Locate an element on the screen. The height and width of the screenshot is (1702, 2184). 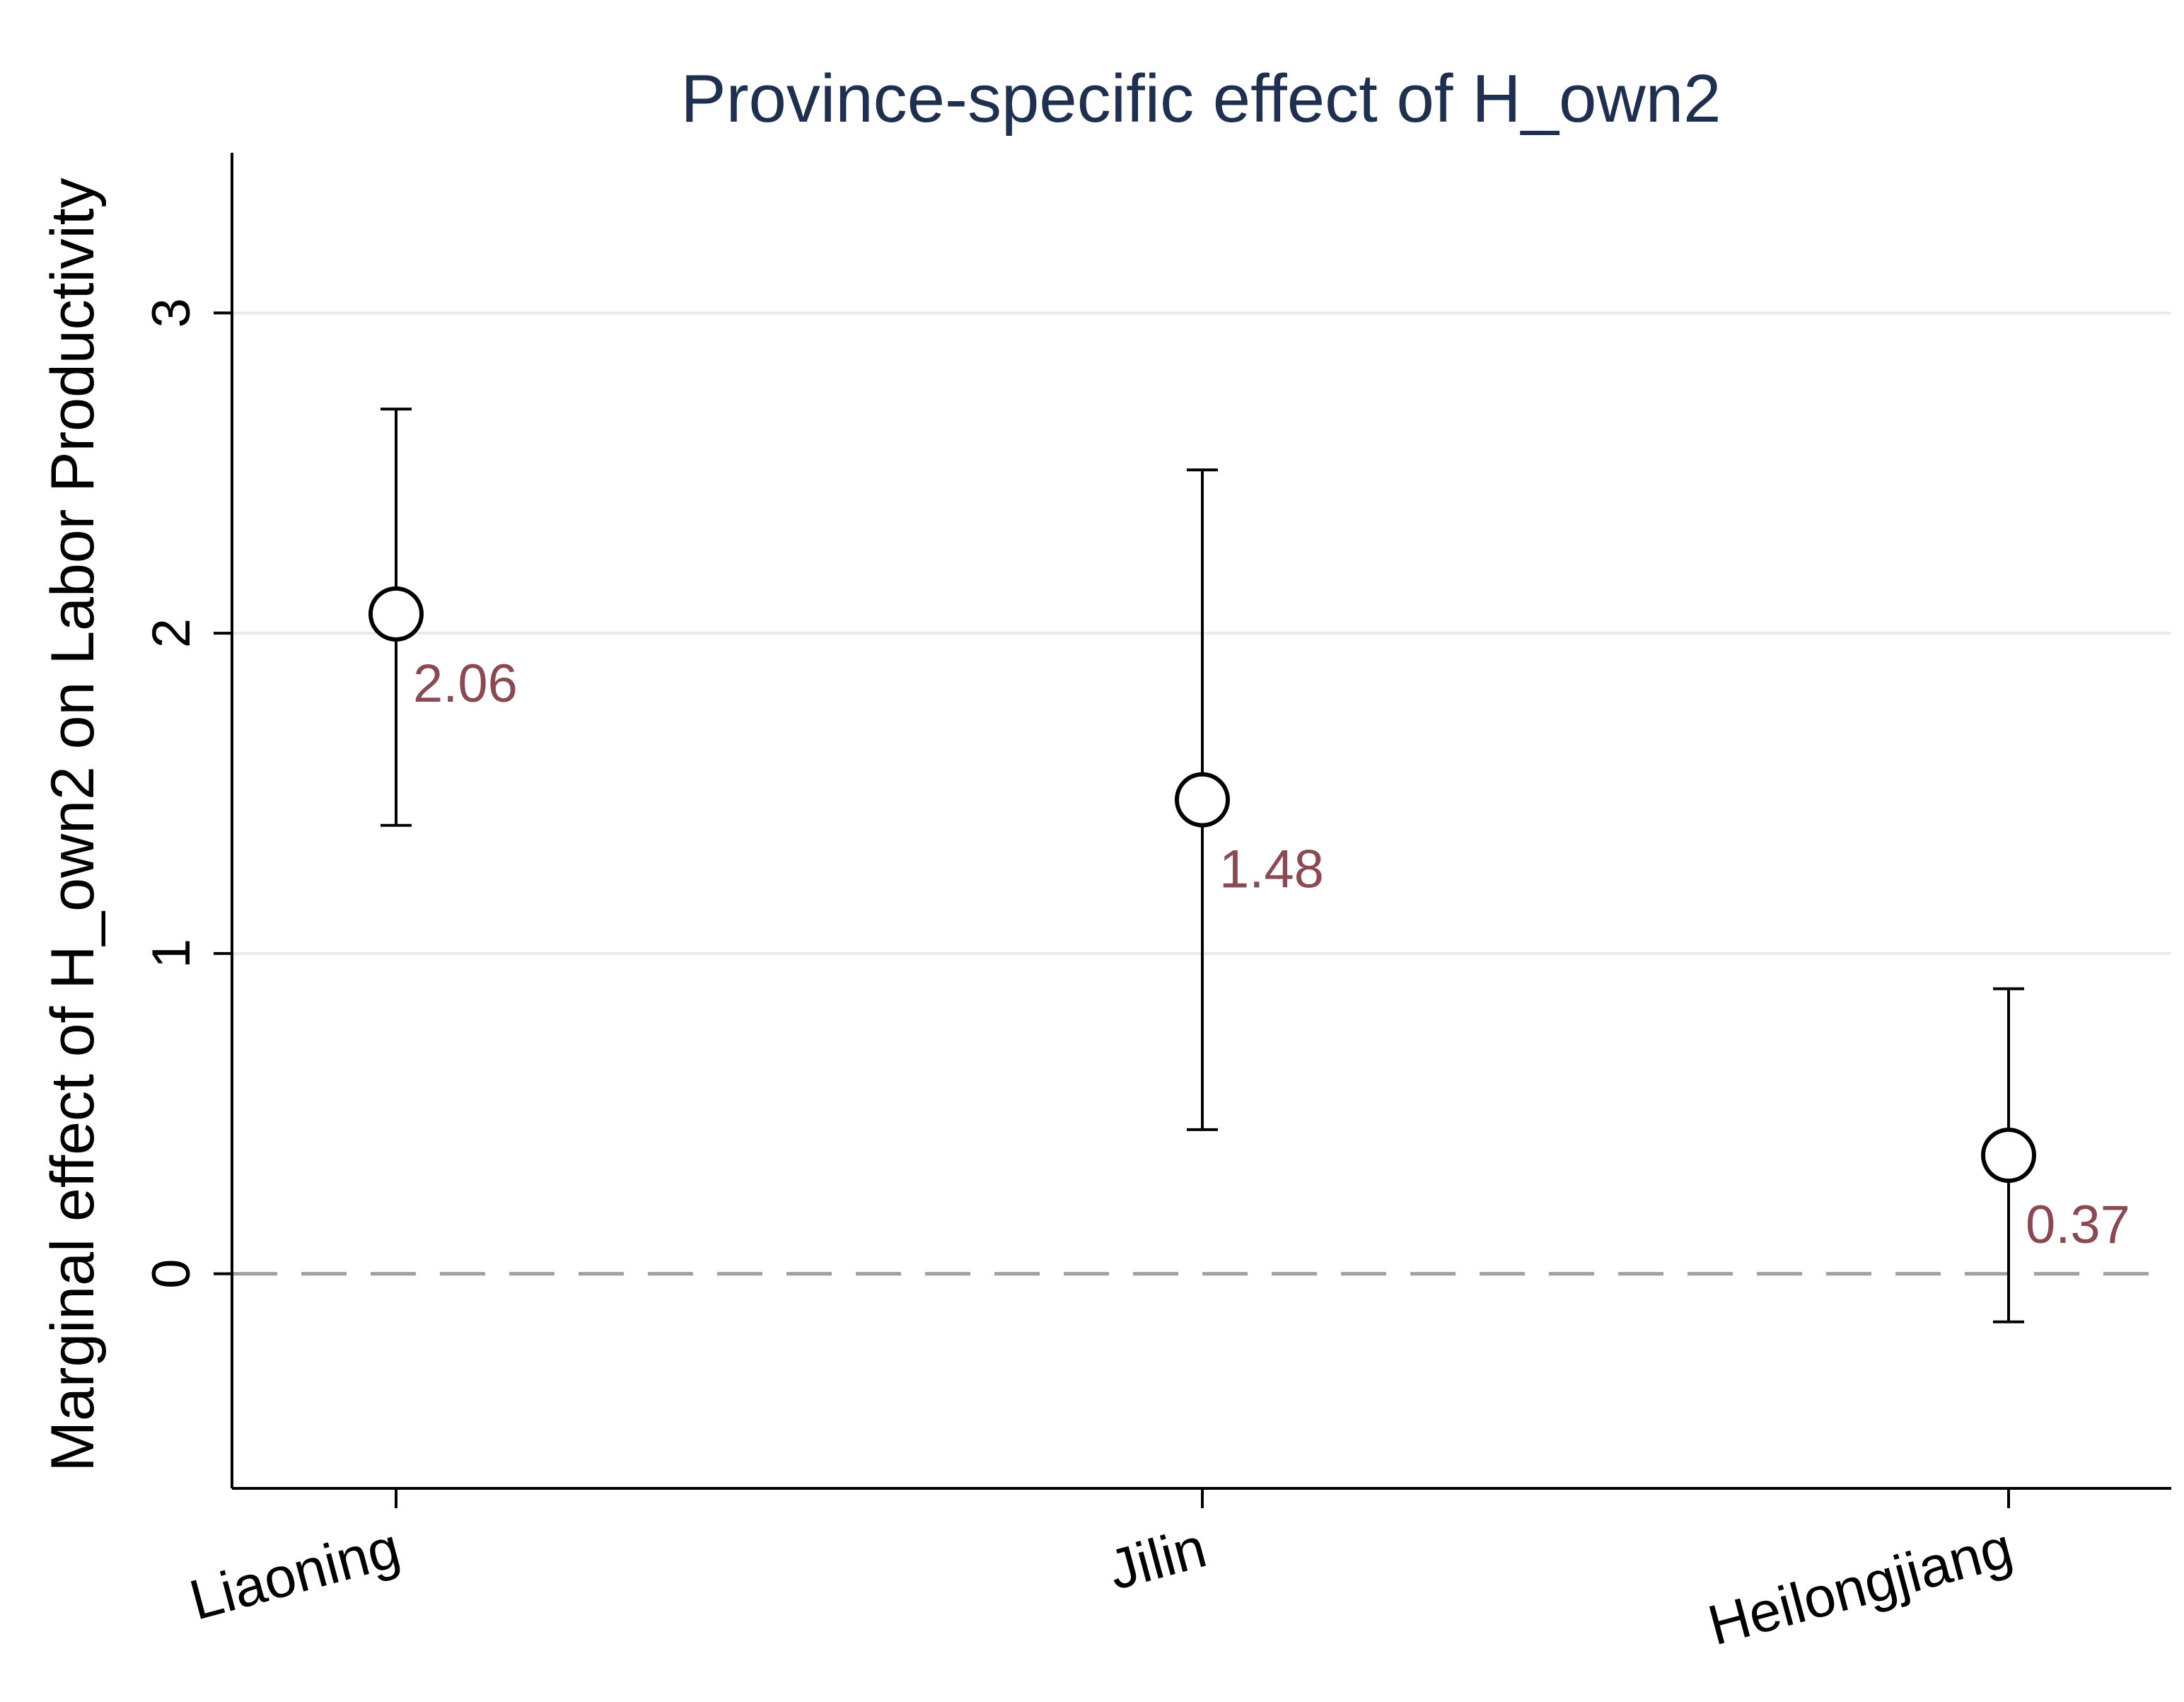
value-label-jilin: 1.48 is located at coordinates (1271, 870).